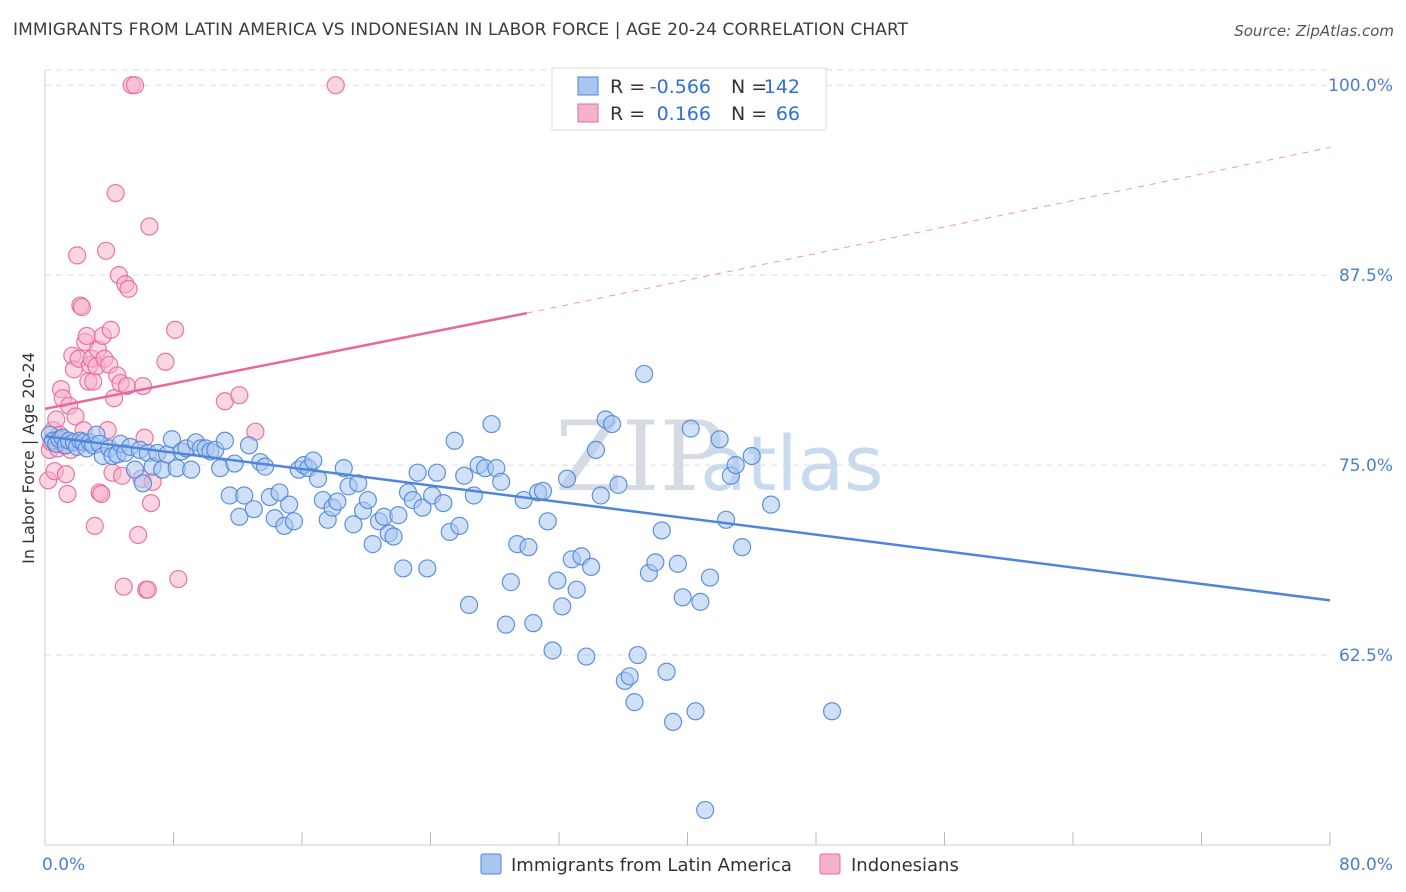  What do you see at coordinates (1366, 656) in the screenshot?
I see `y-tick-label: 62.5%` at bounding box center [1366, 656].